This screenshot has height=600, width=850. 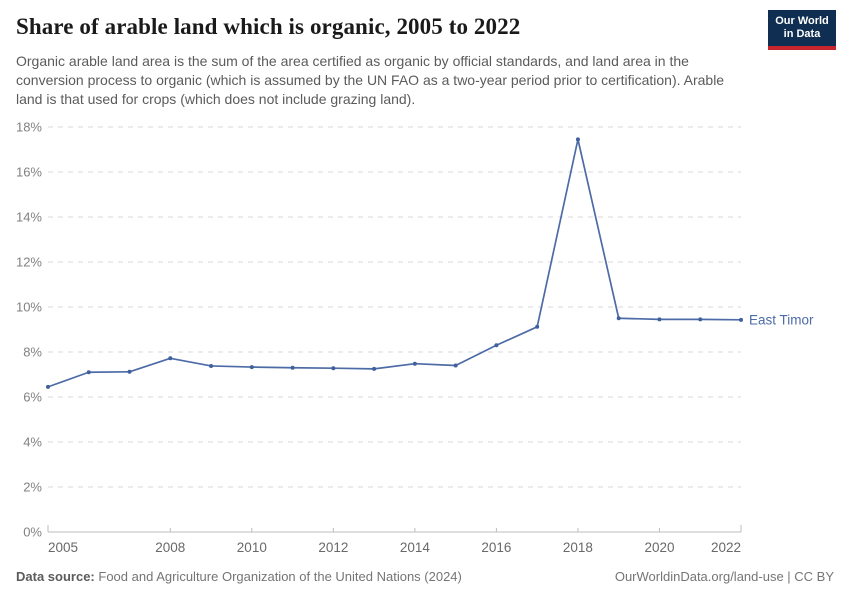 What do you see at coordinates (29, 306) in the screenshot?
I see `y-axis-label: 10%` at bounding box center [29, 306].